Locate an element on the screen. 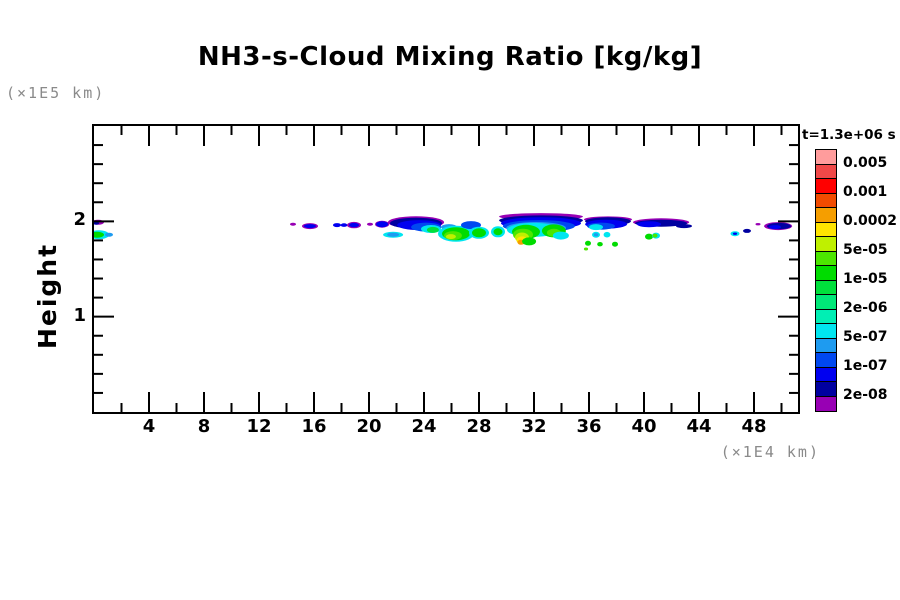 The image size is (900, 600). x-tick-label: 28 is located at coordinates (479, 426).